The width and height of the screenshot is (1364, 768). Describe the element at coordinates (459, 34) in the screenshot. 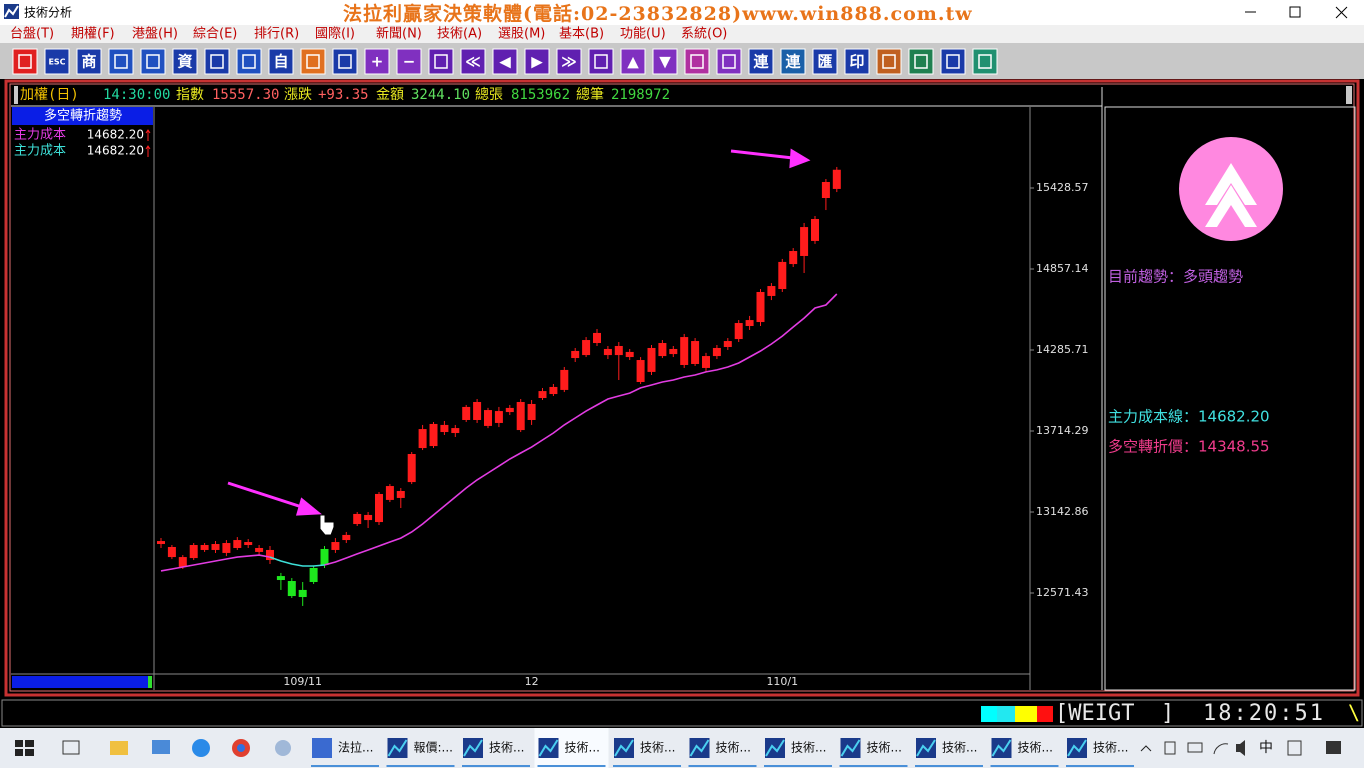

I see `menu-item: 技術(A)` at that location.